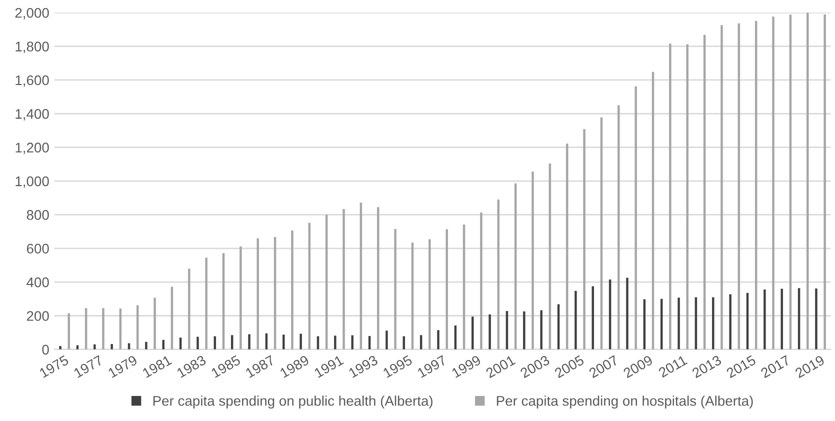 Image resolution: width=835 pixels, height=421 pixels. Describe the element at coordinates (37, 249) in the screenshot. I see `y-tick-label: 600` at that location.